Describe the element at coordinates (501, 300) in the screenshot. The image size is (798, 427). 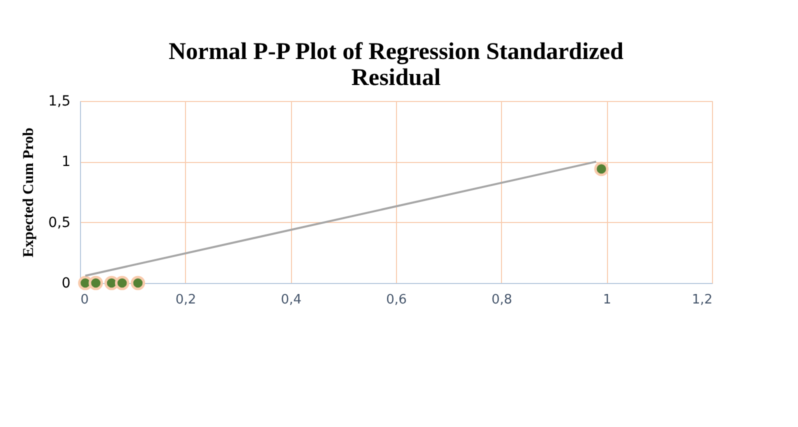
I see `x-tick-label: 0,8` at that location.